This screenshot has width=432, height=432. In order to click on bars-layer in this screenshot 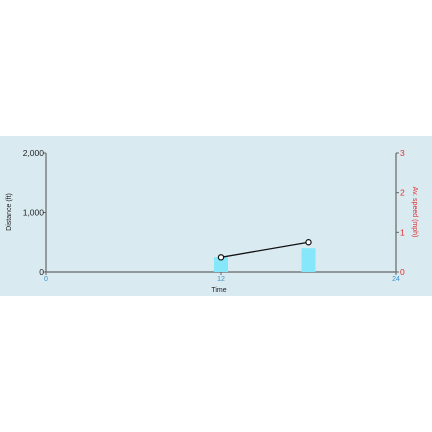, I will do `click(265, 260)`.